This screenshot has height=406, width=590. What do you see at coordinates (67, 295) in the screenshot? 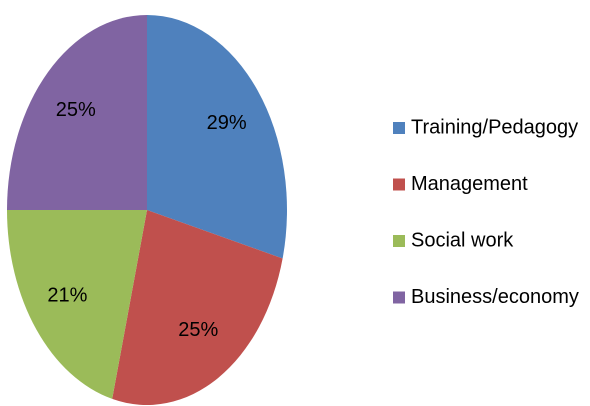
I see `data-label: 21%` at bounding box center [67, 295].